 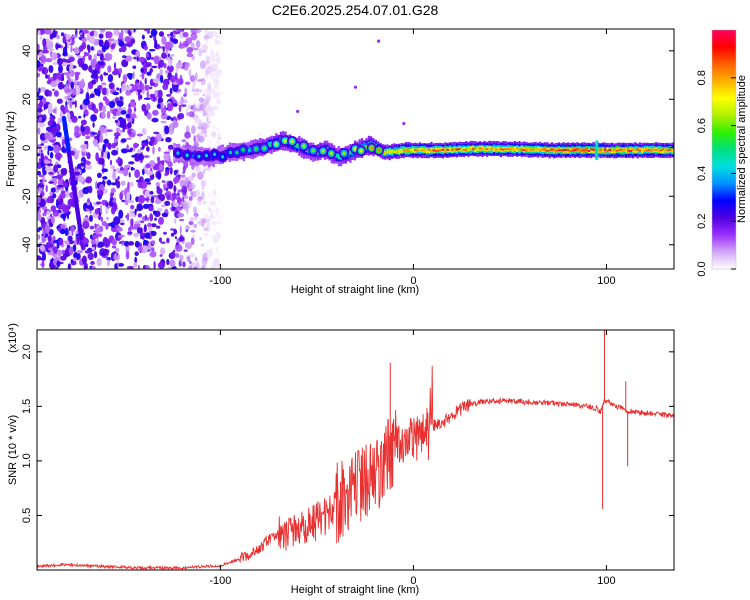 What do you see at coordinates (742, 149) in the screenshot?
I see `colorbar-label: Normalized spectral amplitude` at bounding box center [742, 149].